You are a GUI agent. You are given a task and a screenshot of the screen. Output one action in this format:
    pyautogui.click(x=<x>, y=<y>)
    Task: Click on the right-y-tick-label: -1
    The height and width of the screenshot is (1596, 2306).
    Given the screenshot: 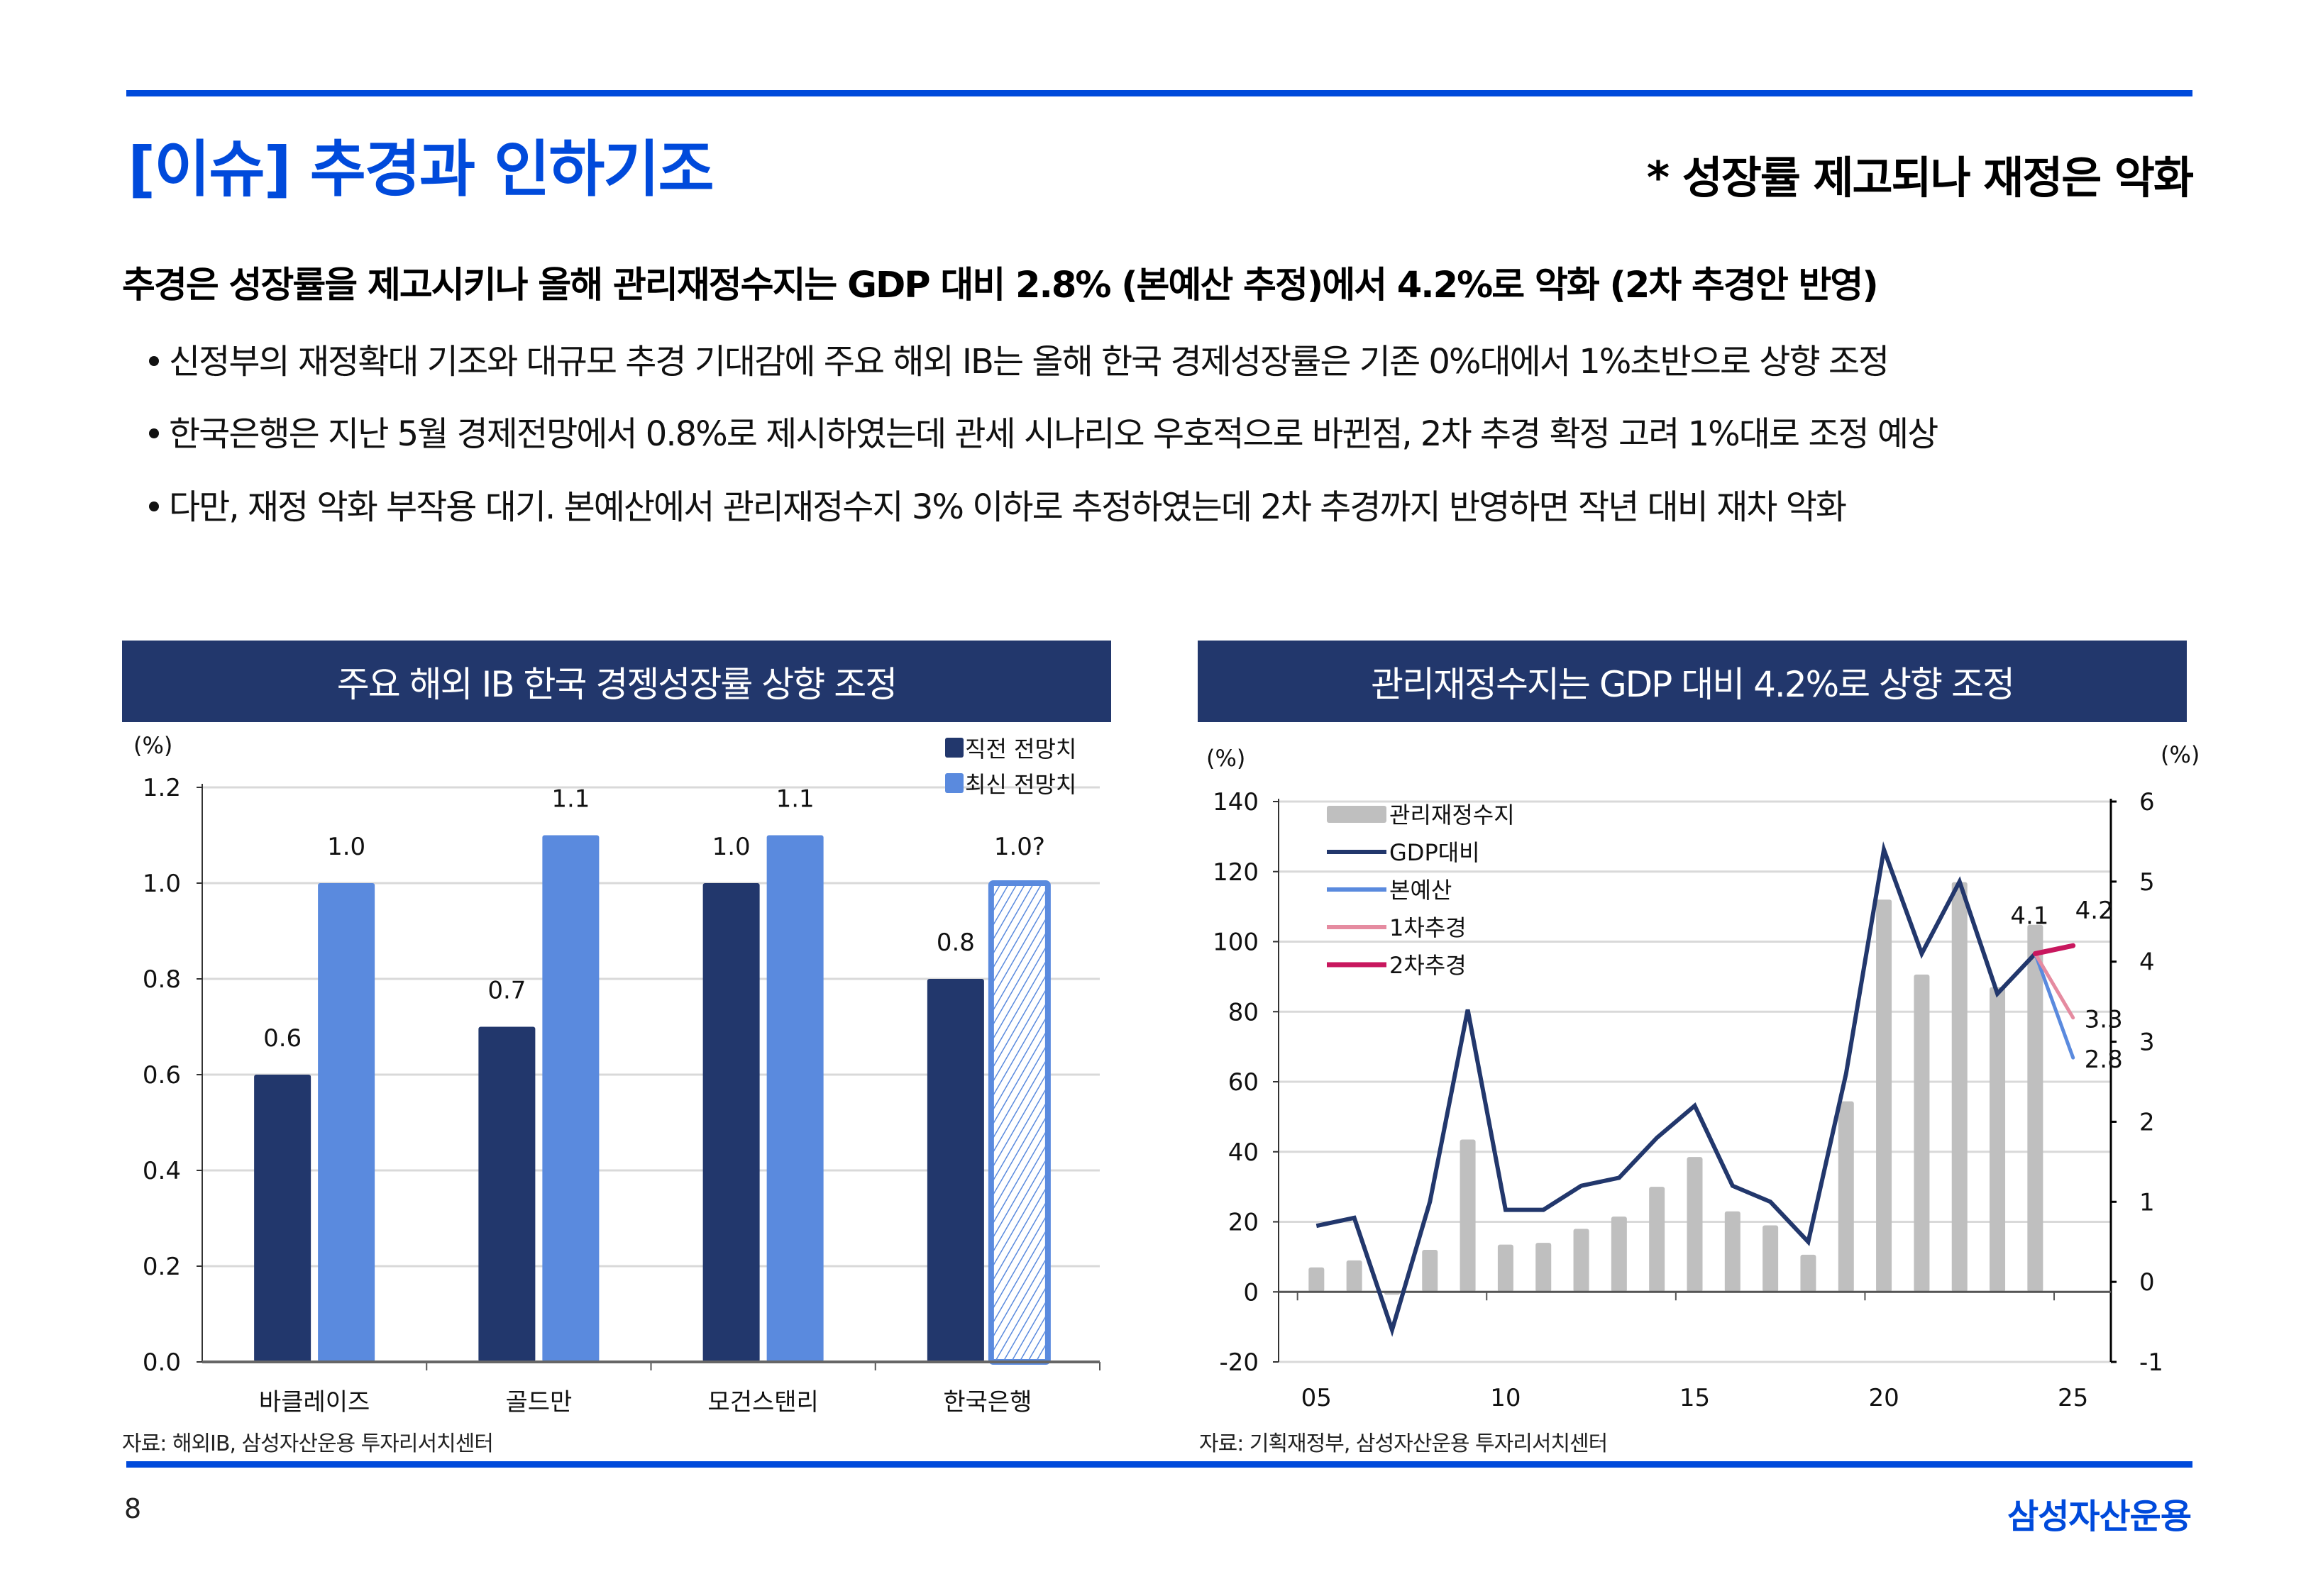 What is the action you would take?
    pyautogui.click(x=2151, y=1362)
    